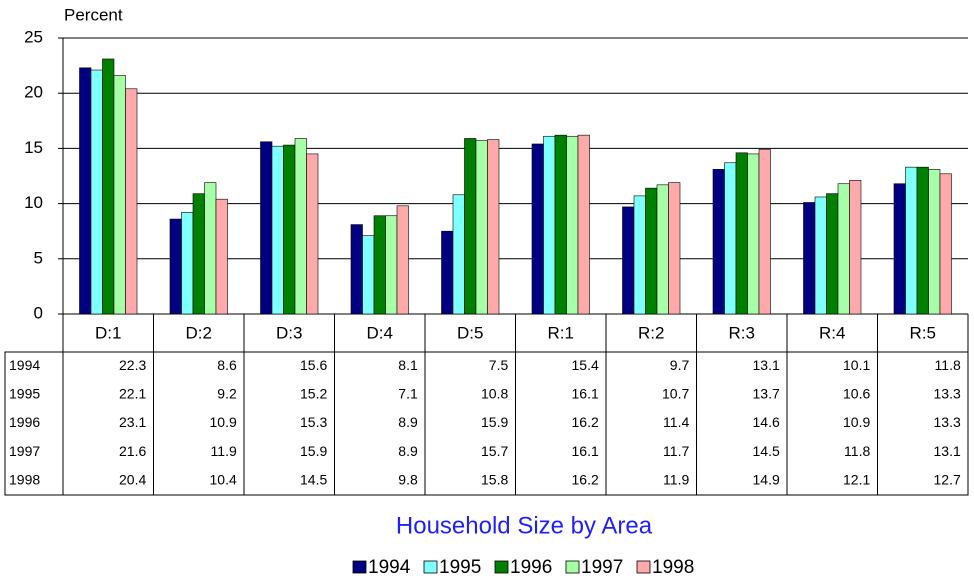 This screenshot has width=974, height=582. What do you see at coordinates (676, 422) in the screenshot?
I see `table-value: 11.4` at bounding box center [676, 422].